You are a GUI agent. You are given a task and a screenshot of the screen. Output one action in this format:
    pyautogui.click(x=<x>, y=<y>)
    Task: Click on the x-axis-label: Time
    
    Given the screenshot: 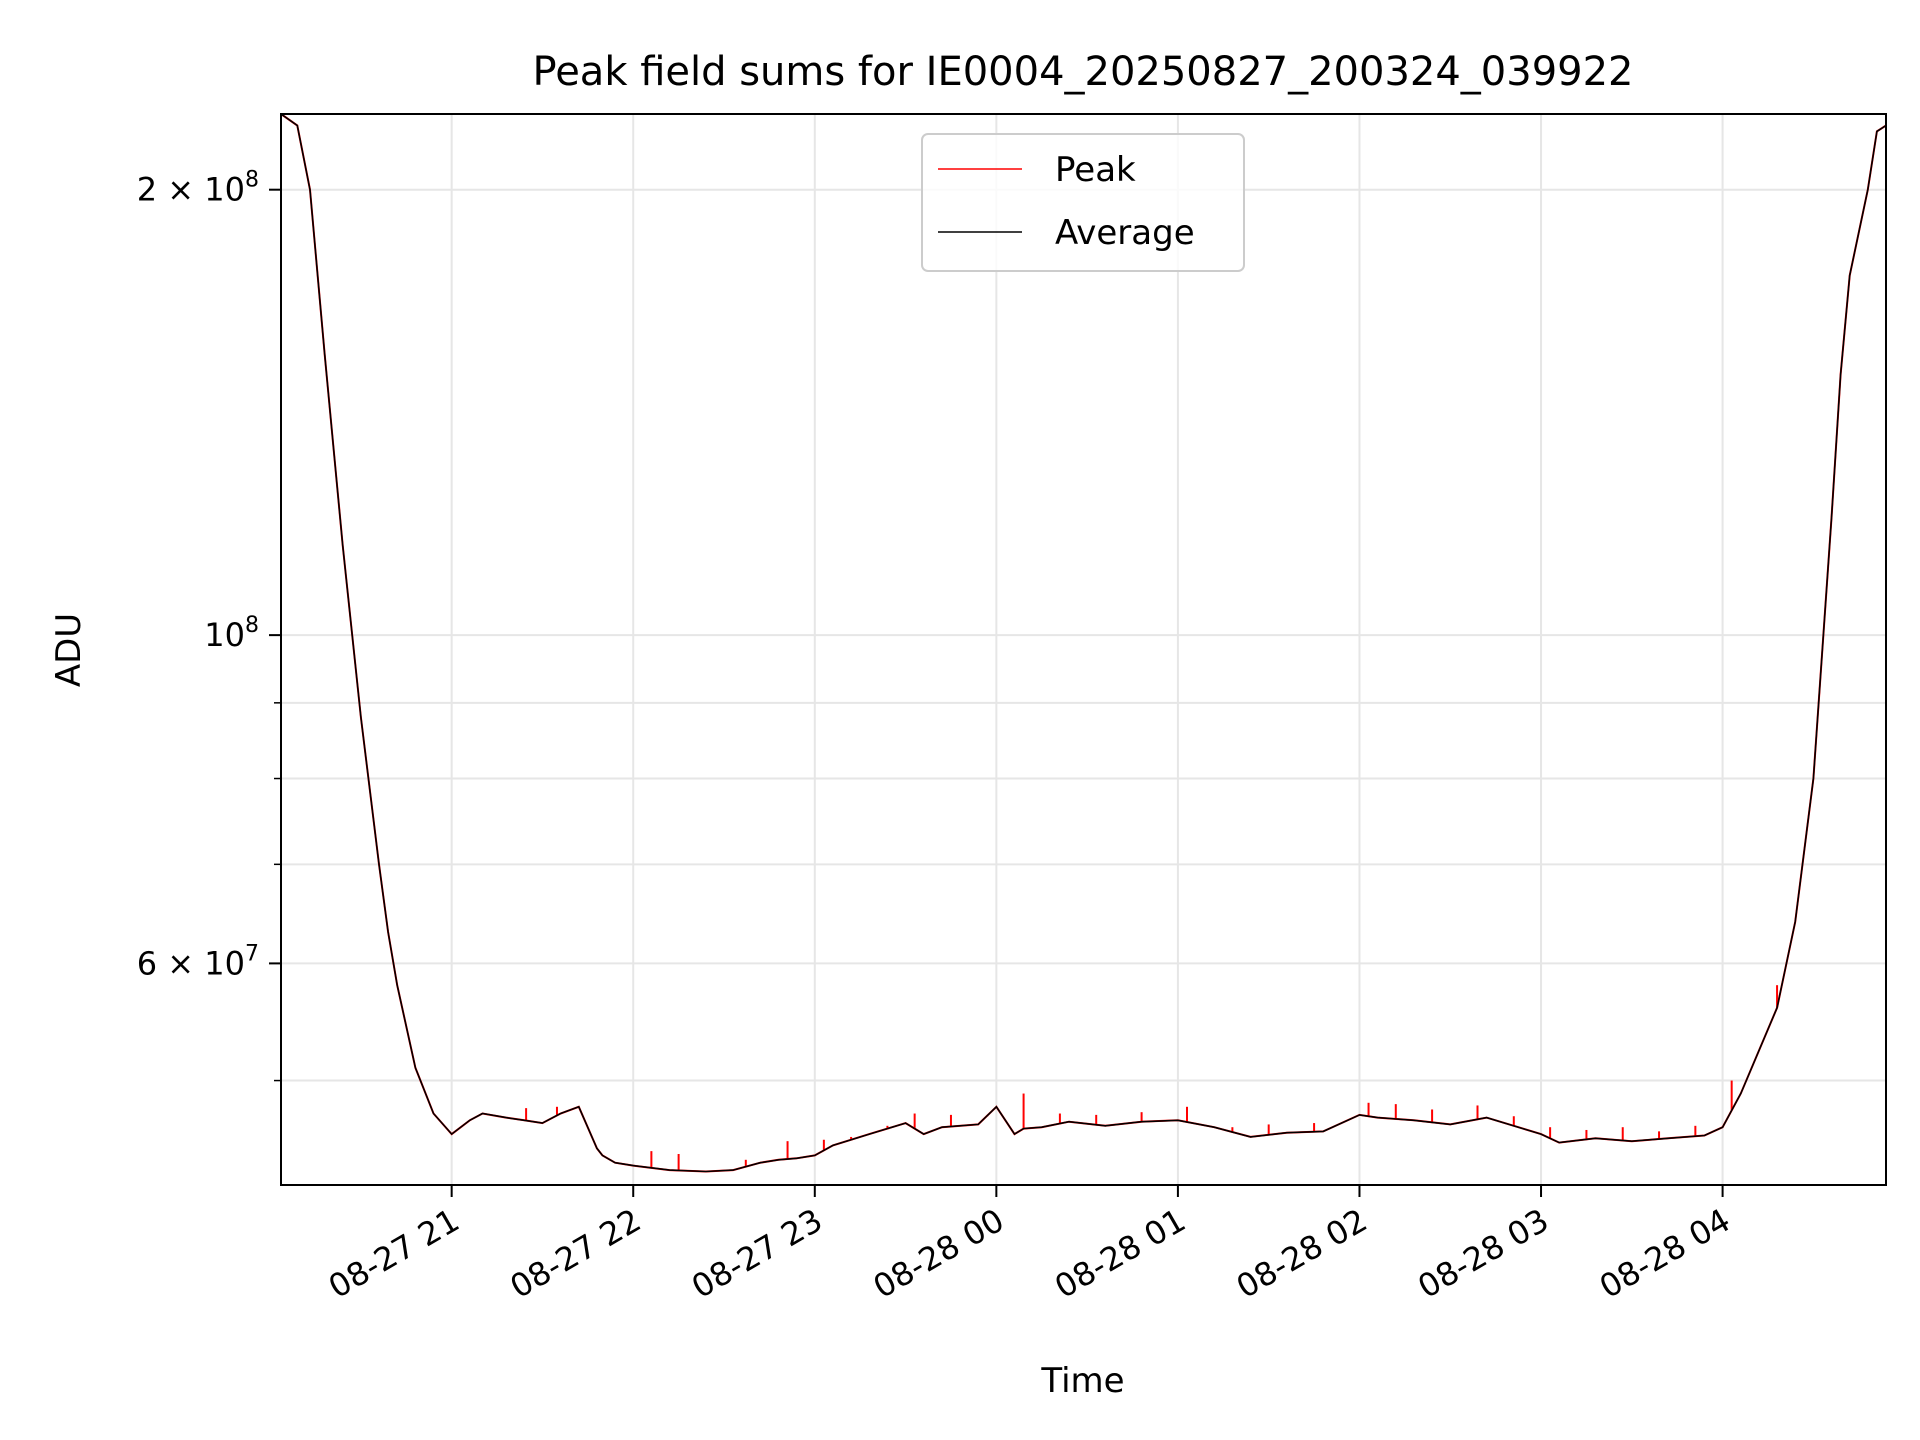 What is the action you would take?
    pyautogui.click(x=1082, y=1381)
    